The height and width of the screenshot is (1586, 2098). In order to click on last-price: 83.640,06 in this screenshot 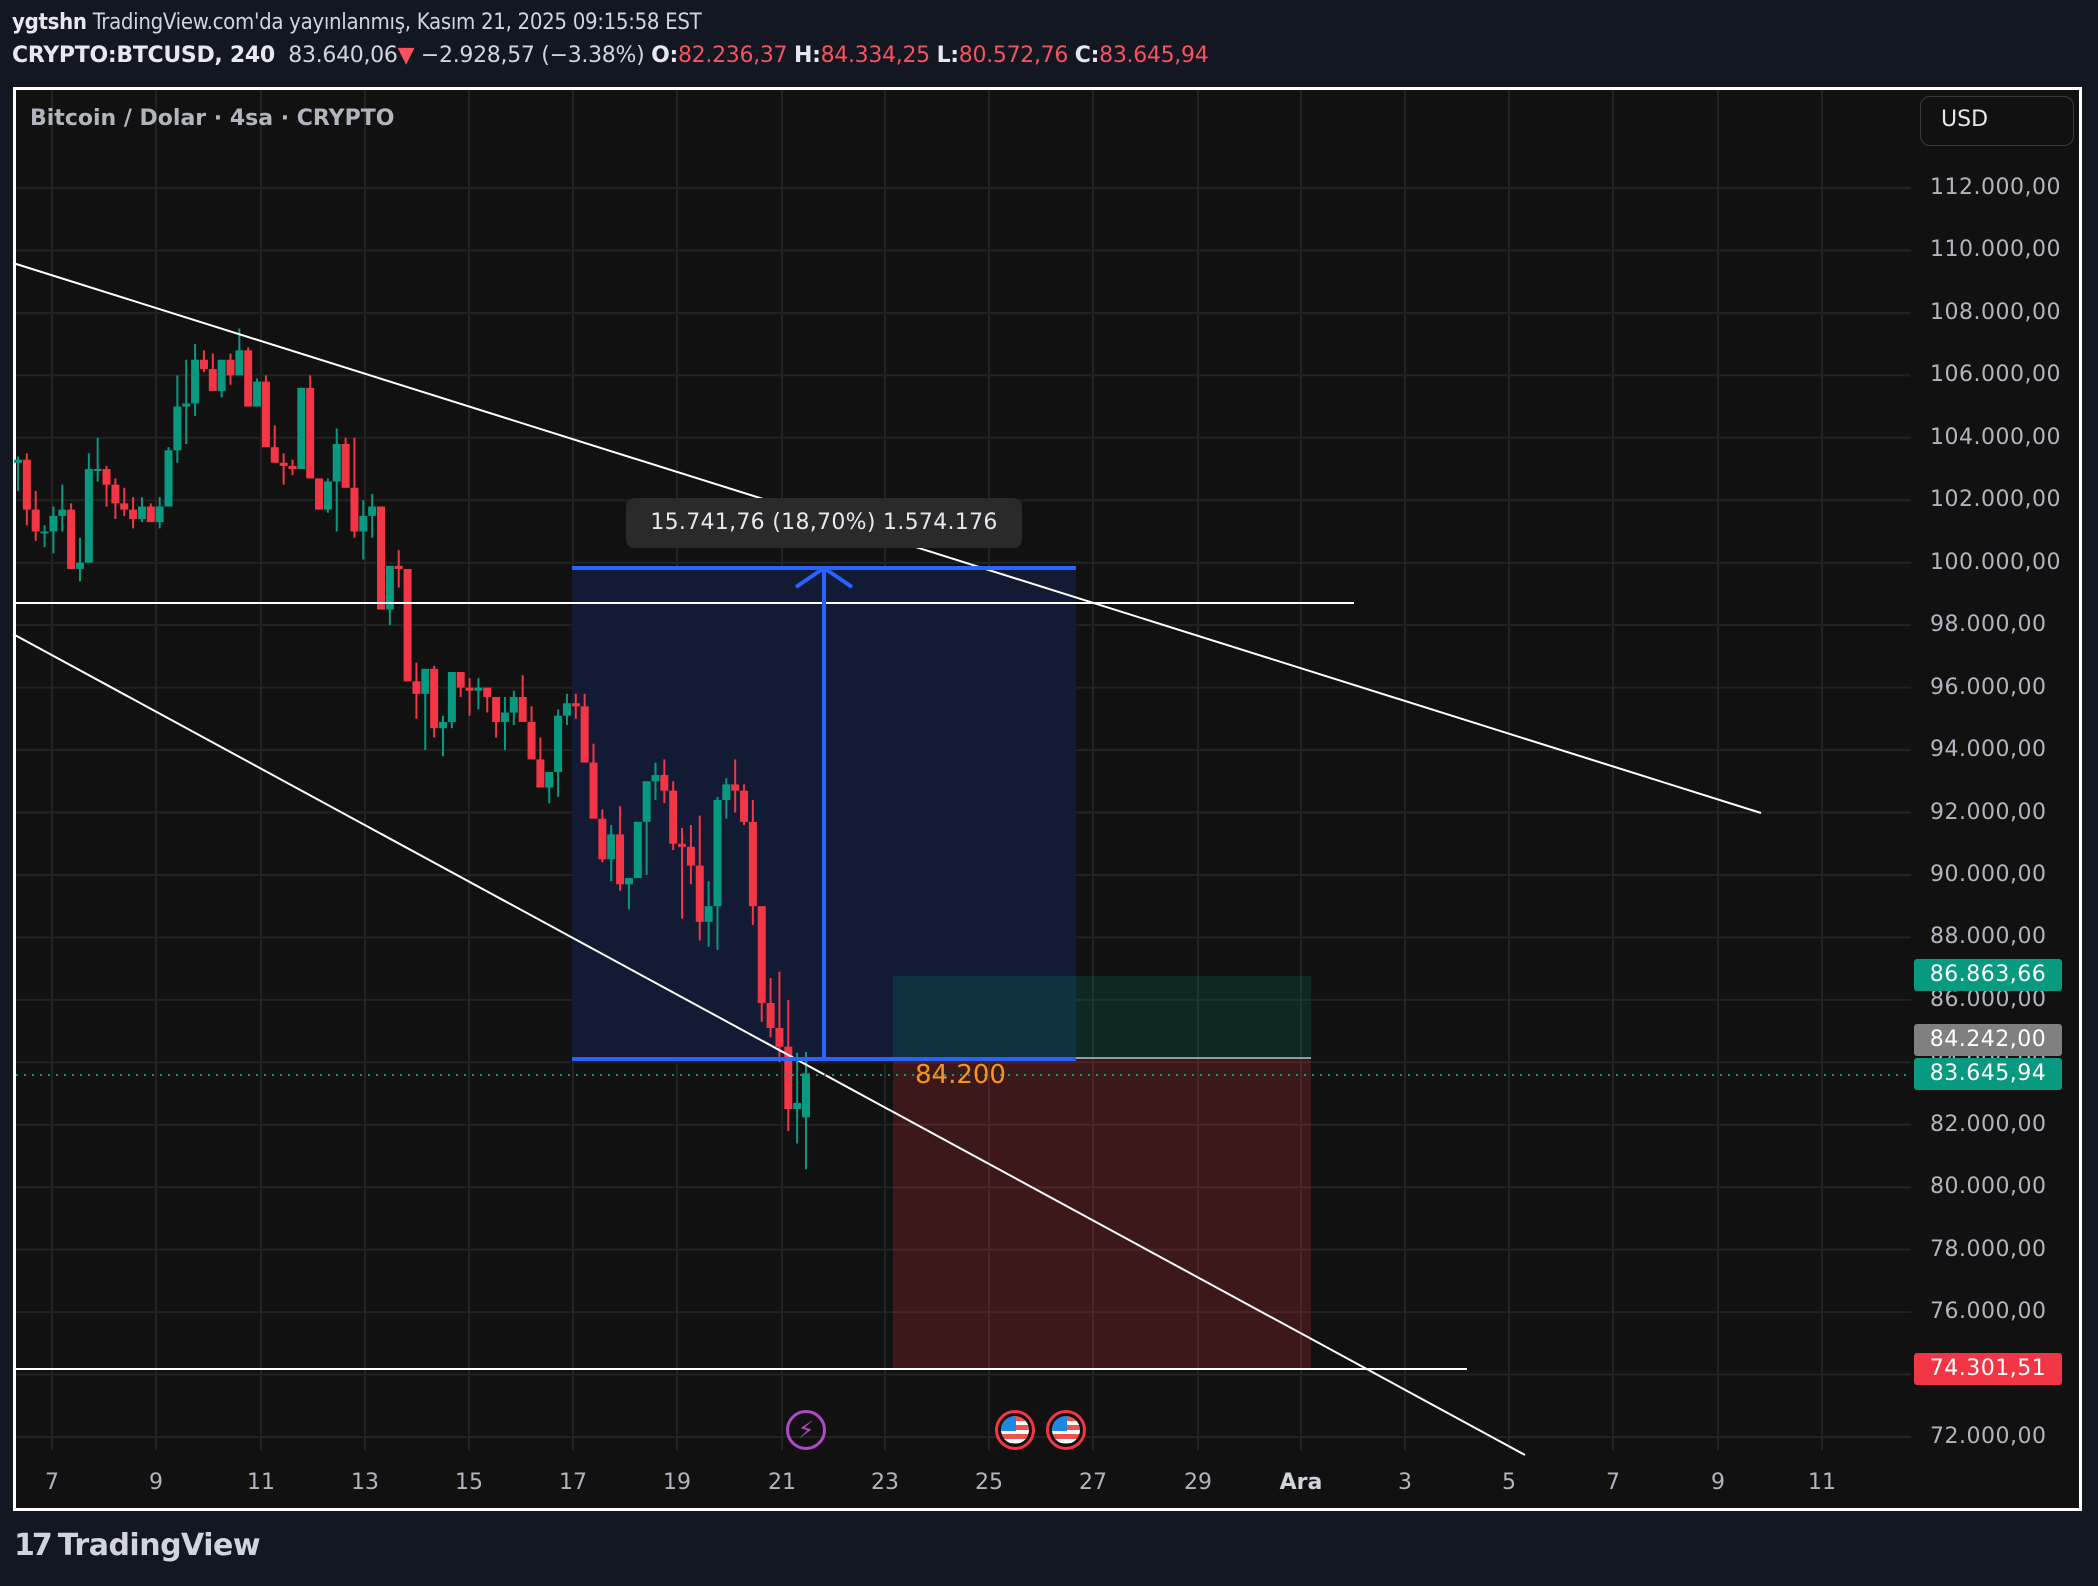, I will do `click(343, 55)`.